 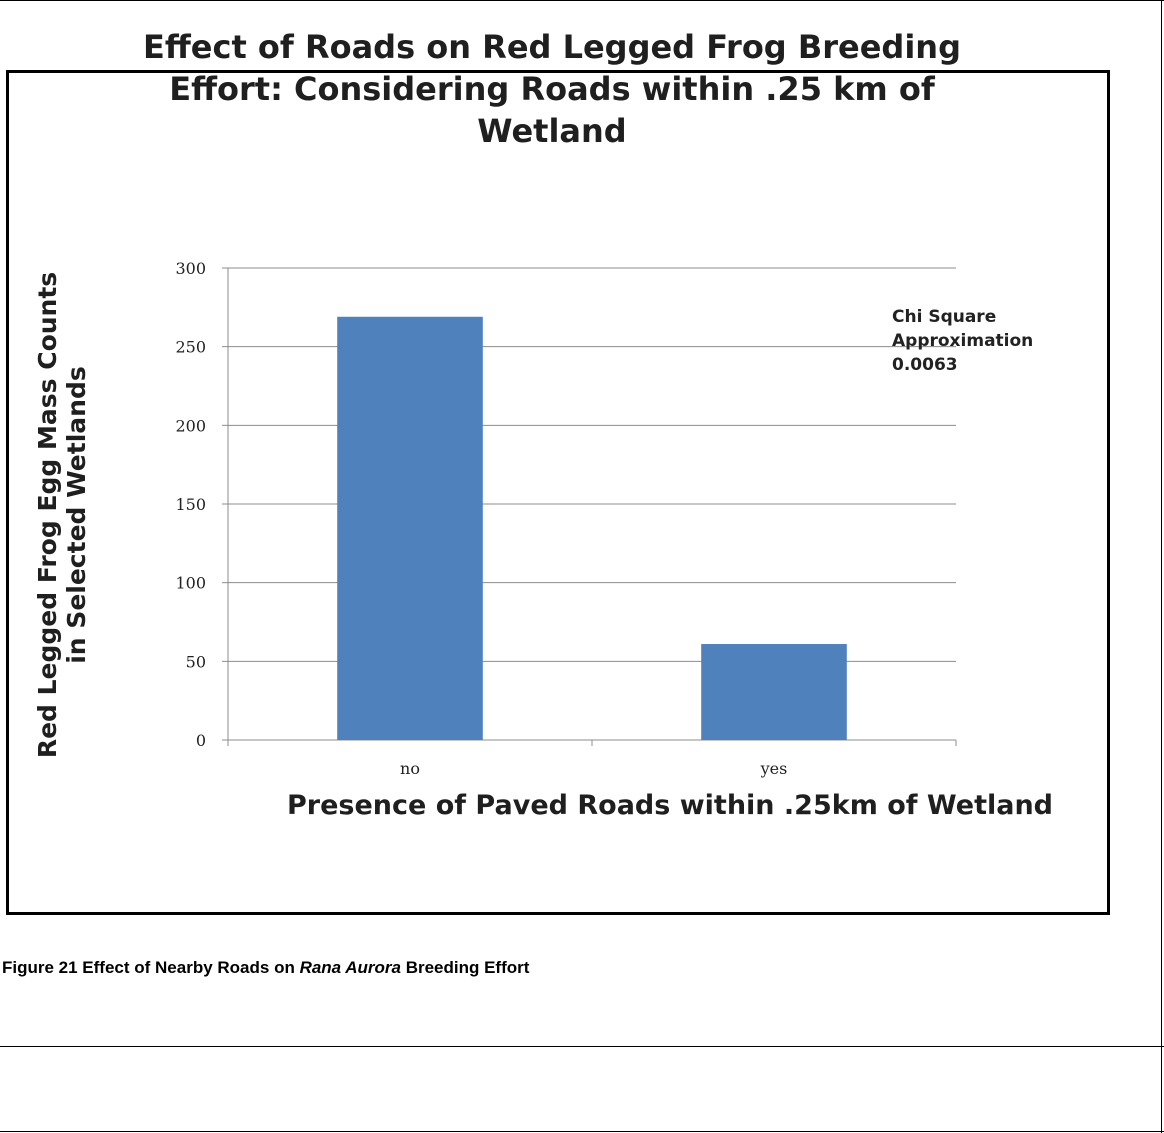 I want to click on caption-species: Rana Aurora, so click(x=350, y=967).